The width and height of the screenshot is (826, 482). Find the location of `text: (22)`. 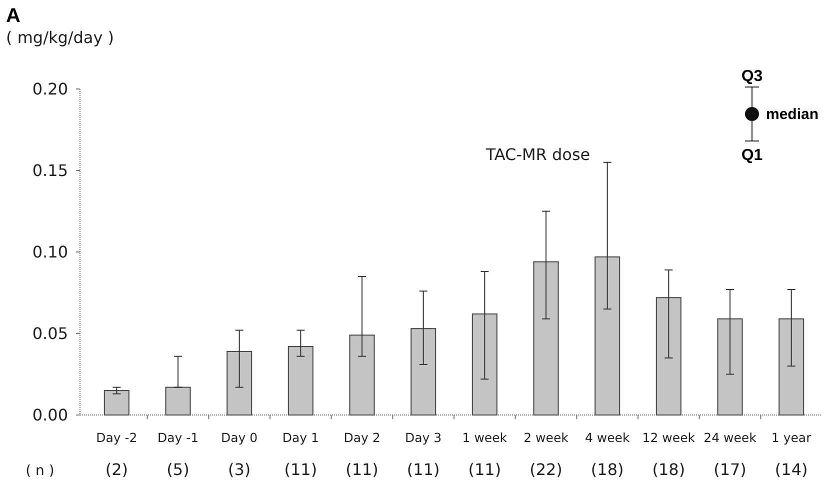

text: (22) is located at coordinates (546, 469).